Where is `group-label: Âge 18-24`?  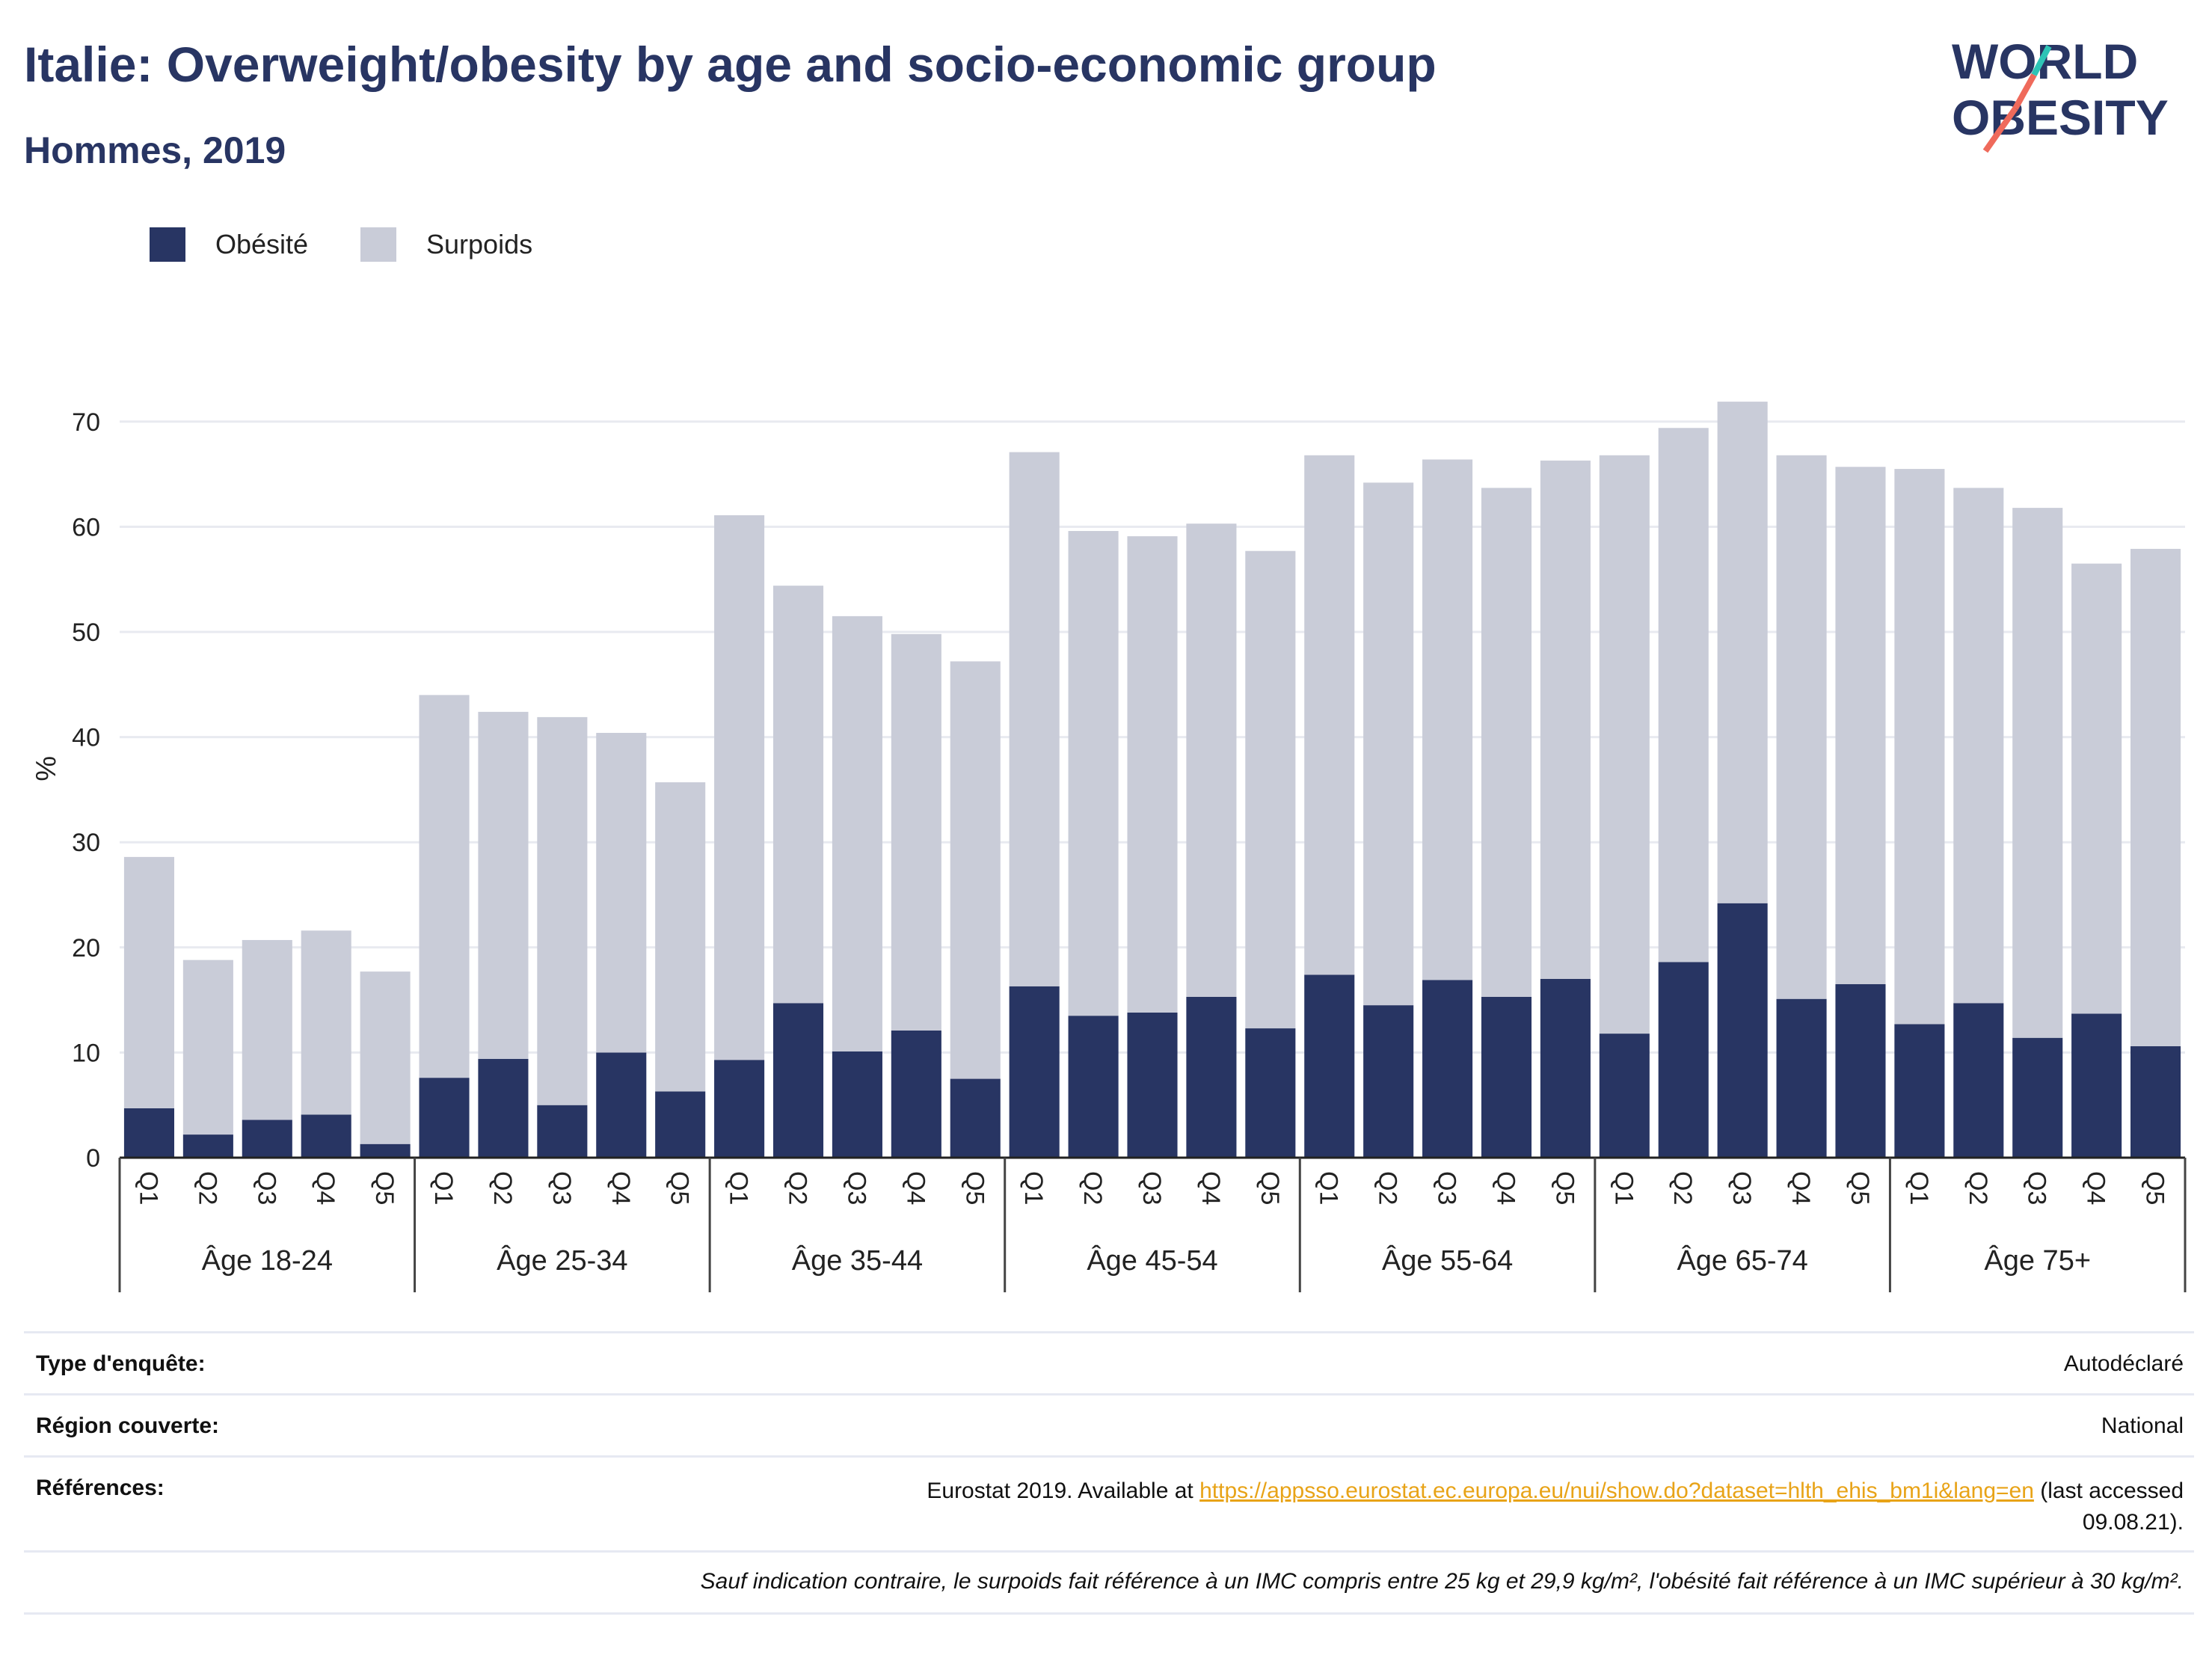 group-label: Âge 18-24 is located at coordinates (267, 1260).